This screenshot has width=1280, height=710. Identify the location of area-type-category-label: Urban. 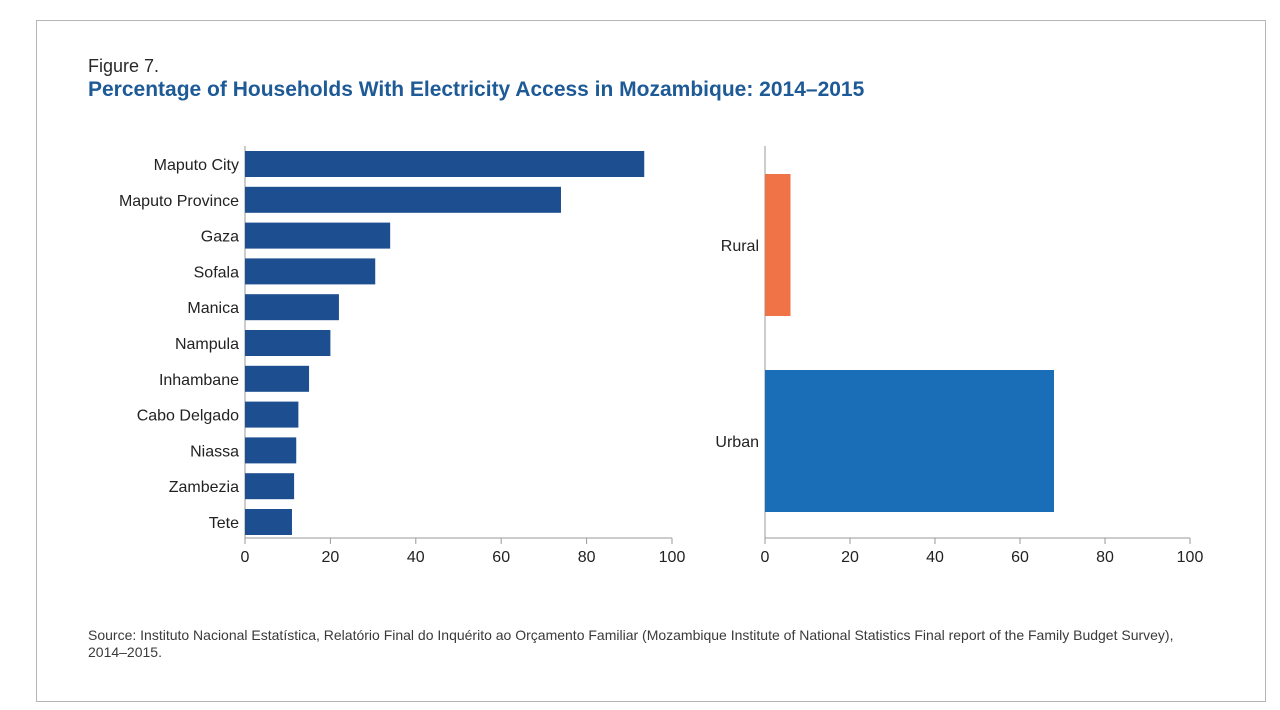
(737, 442).